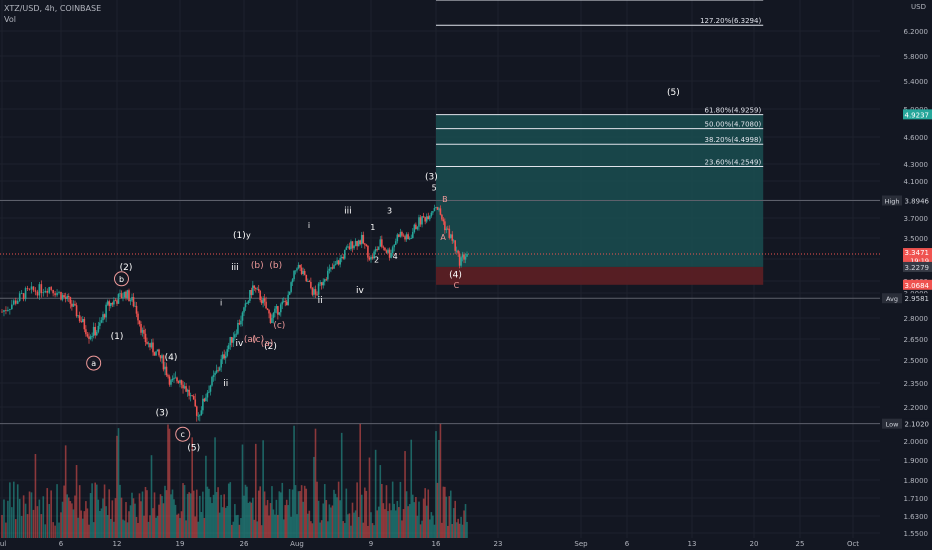 The width and height of the screenshot is (932, 550). I want to click on target-zone, so click(600, 190).